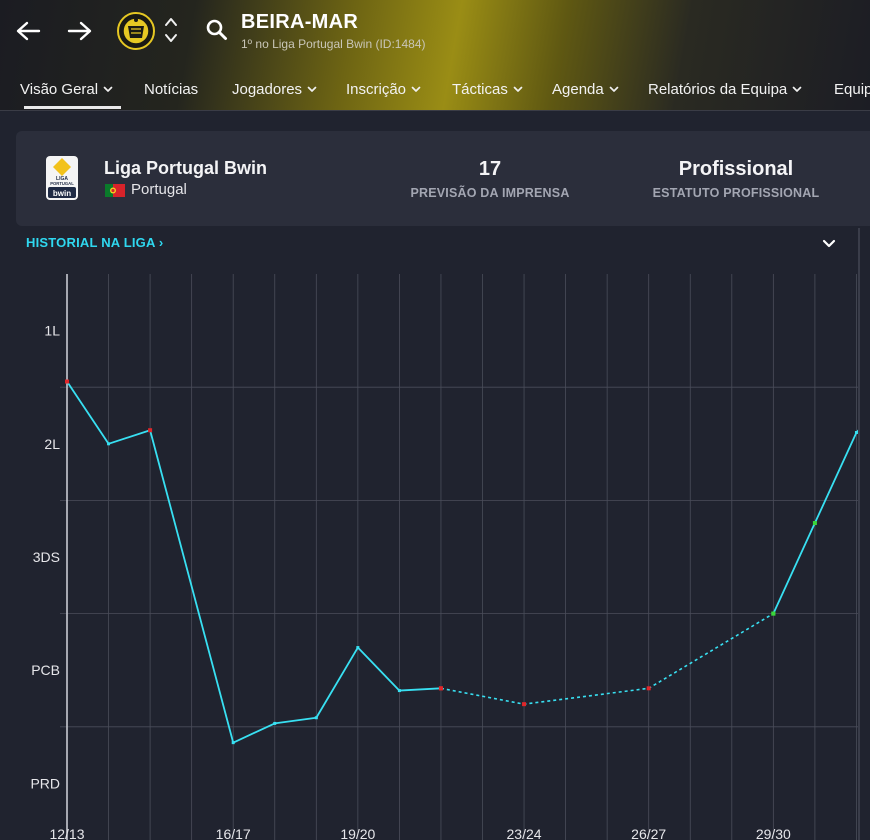 This screenshot has width=870, height=840. I want to click on league-logo-text-2: PORTUGAL, so click(62, 183).